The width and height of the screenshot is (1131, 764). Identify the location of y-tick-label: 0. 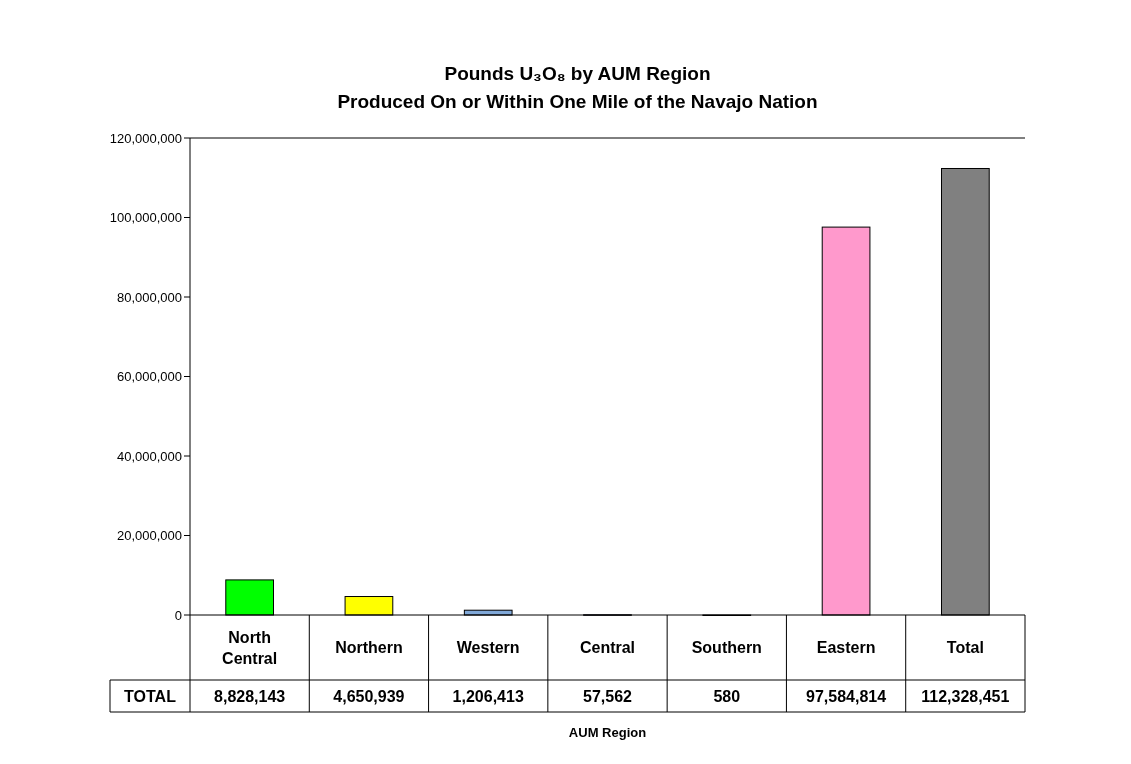
(178, 615).